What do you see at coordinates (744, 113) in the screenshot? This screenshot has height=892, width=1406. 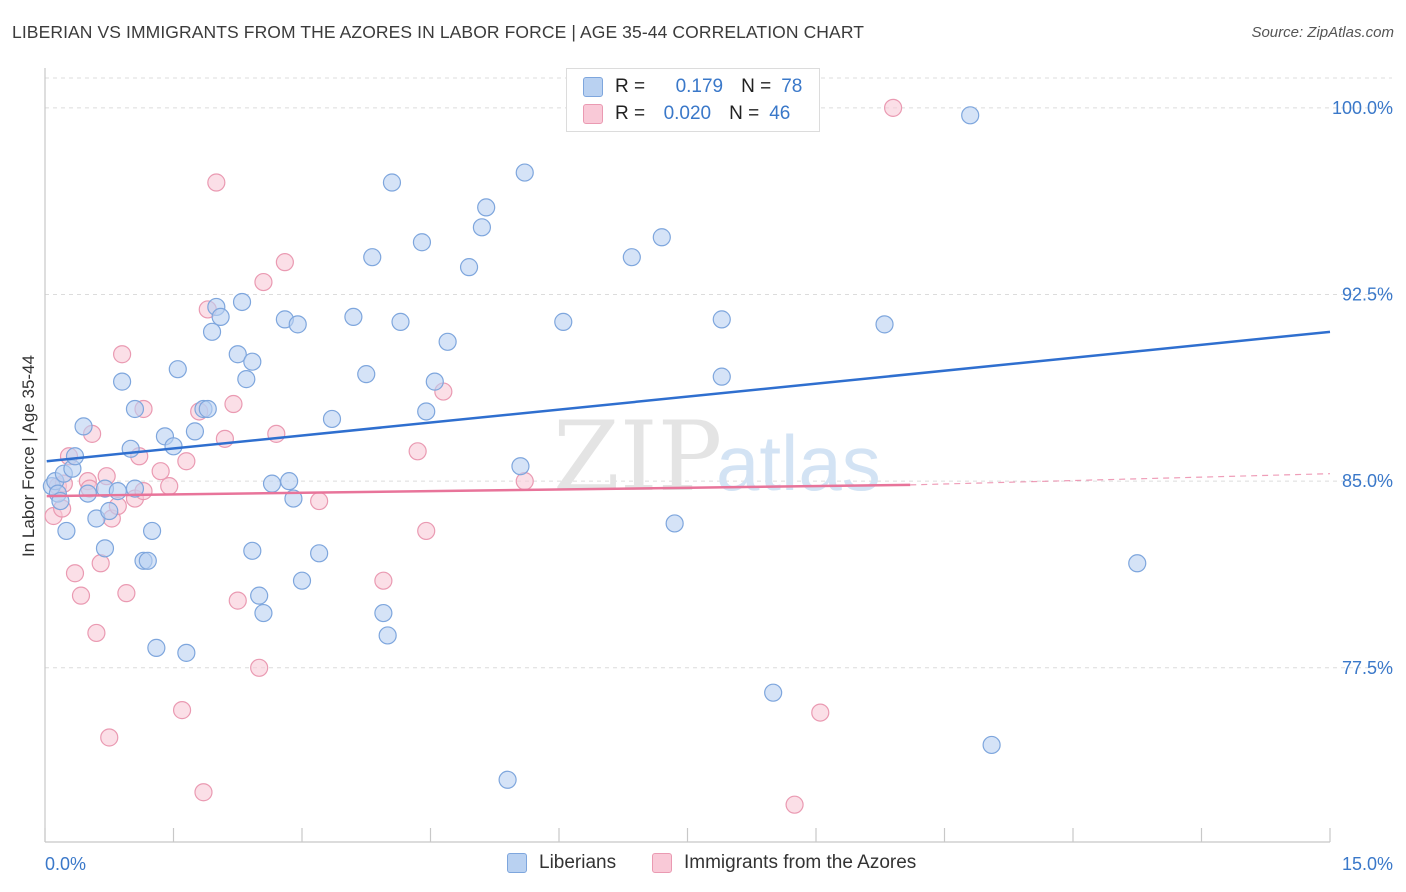 I see `legend-n-label: N =` at bounding box center [744, 113].